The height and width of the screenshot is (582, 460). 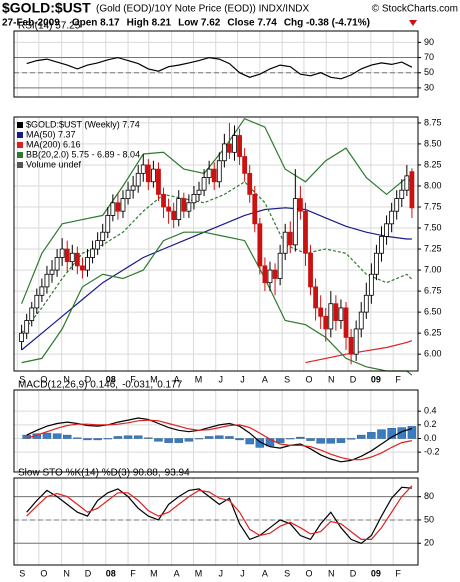 I want to click on y-tick-label: 8.00, so click(x=433, y=185).